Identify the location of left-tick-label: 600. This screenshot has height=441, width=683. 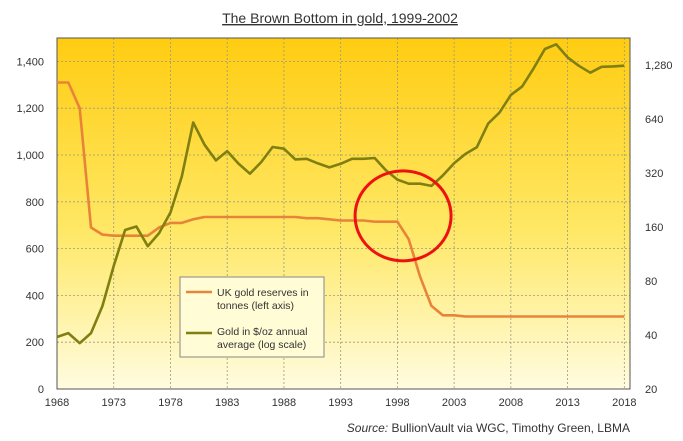
(35, 250).